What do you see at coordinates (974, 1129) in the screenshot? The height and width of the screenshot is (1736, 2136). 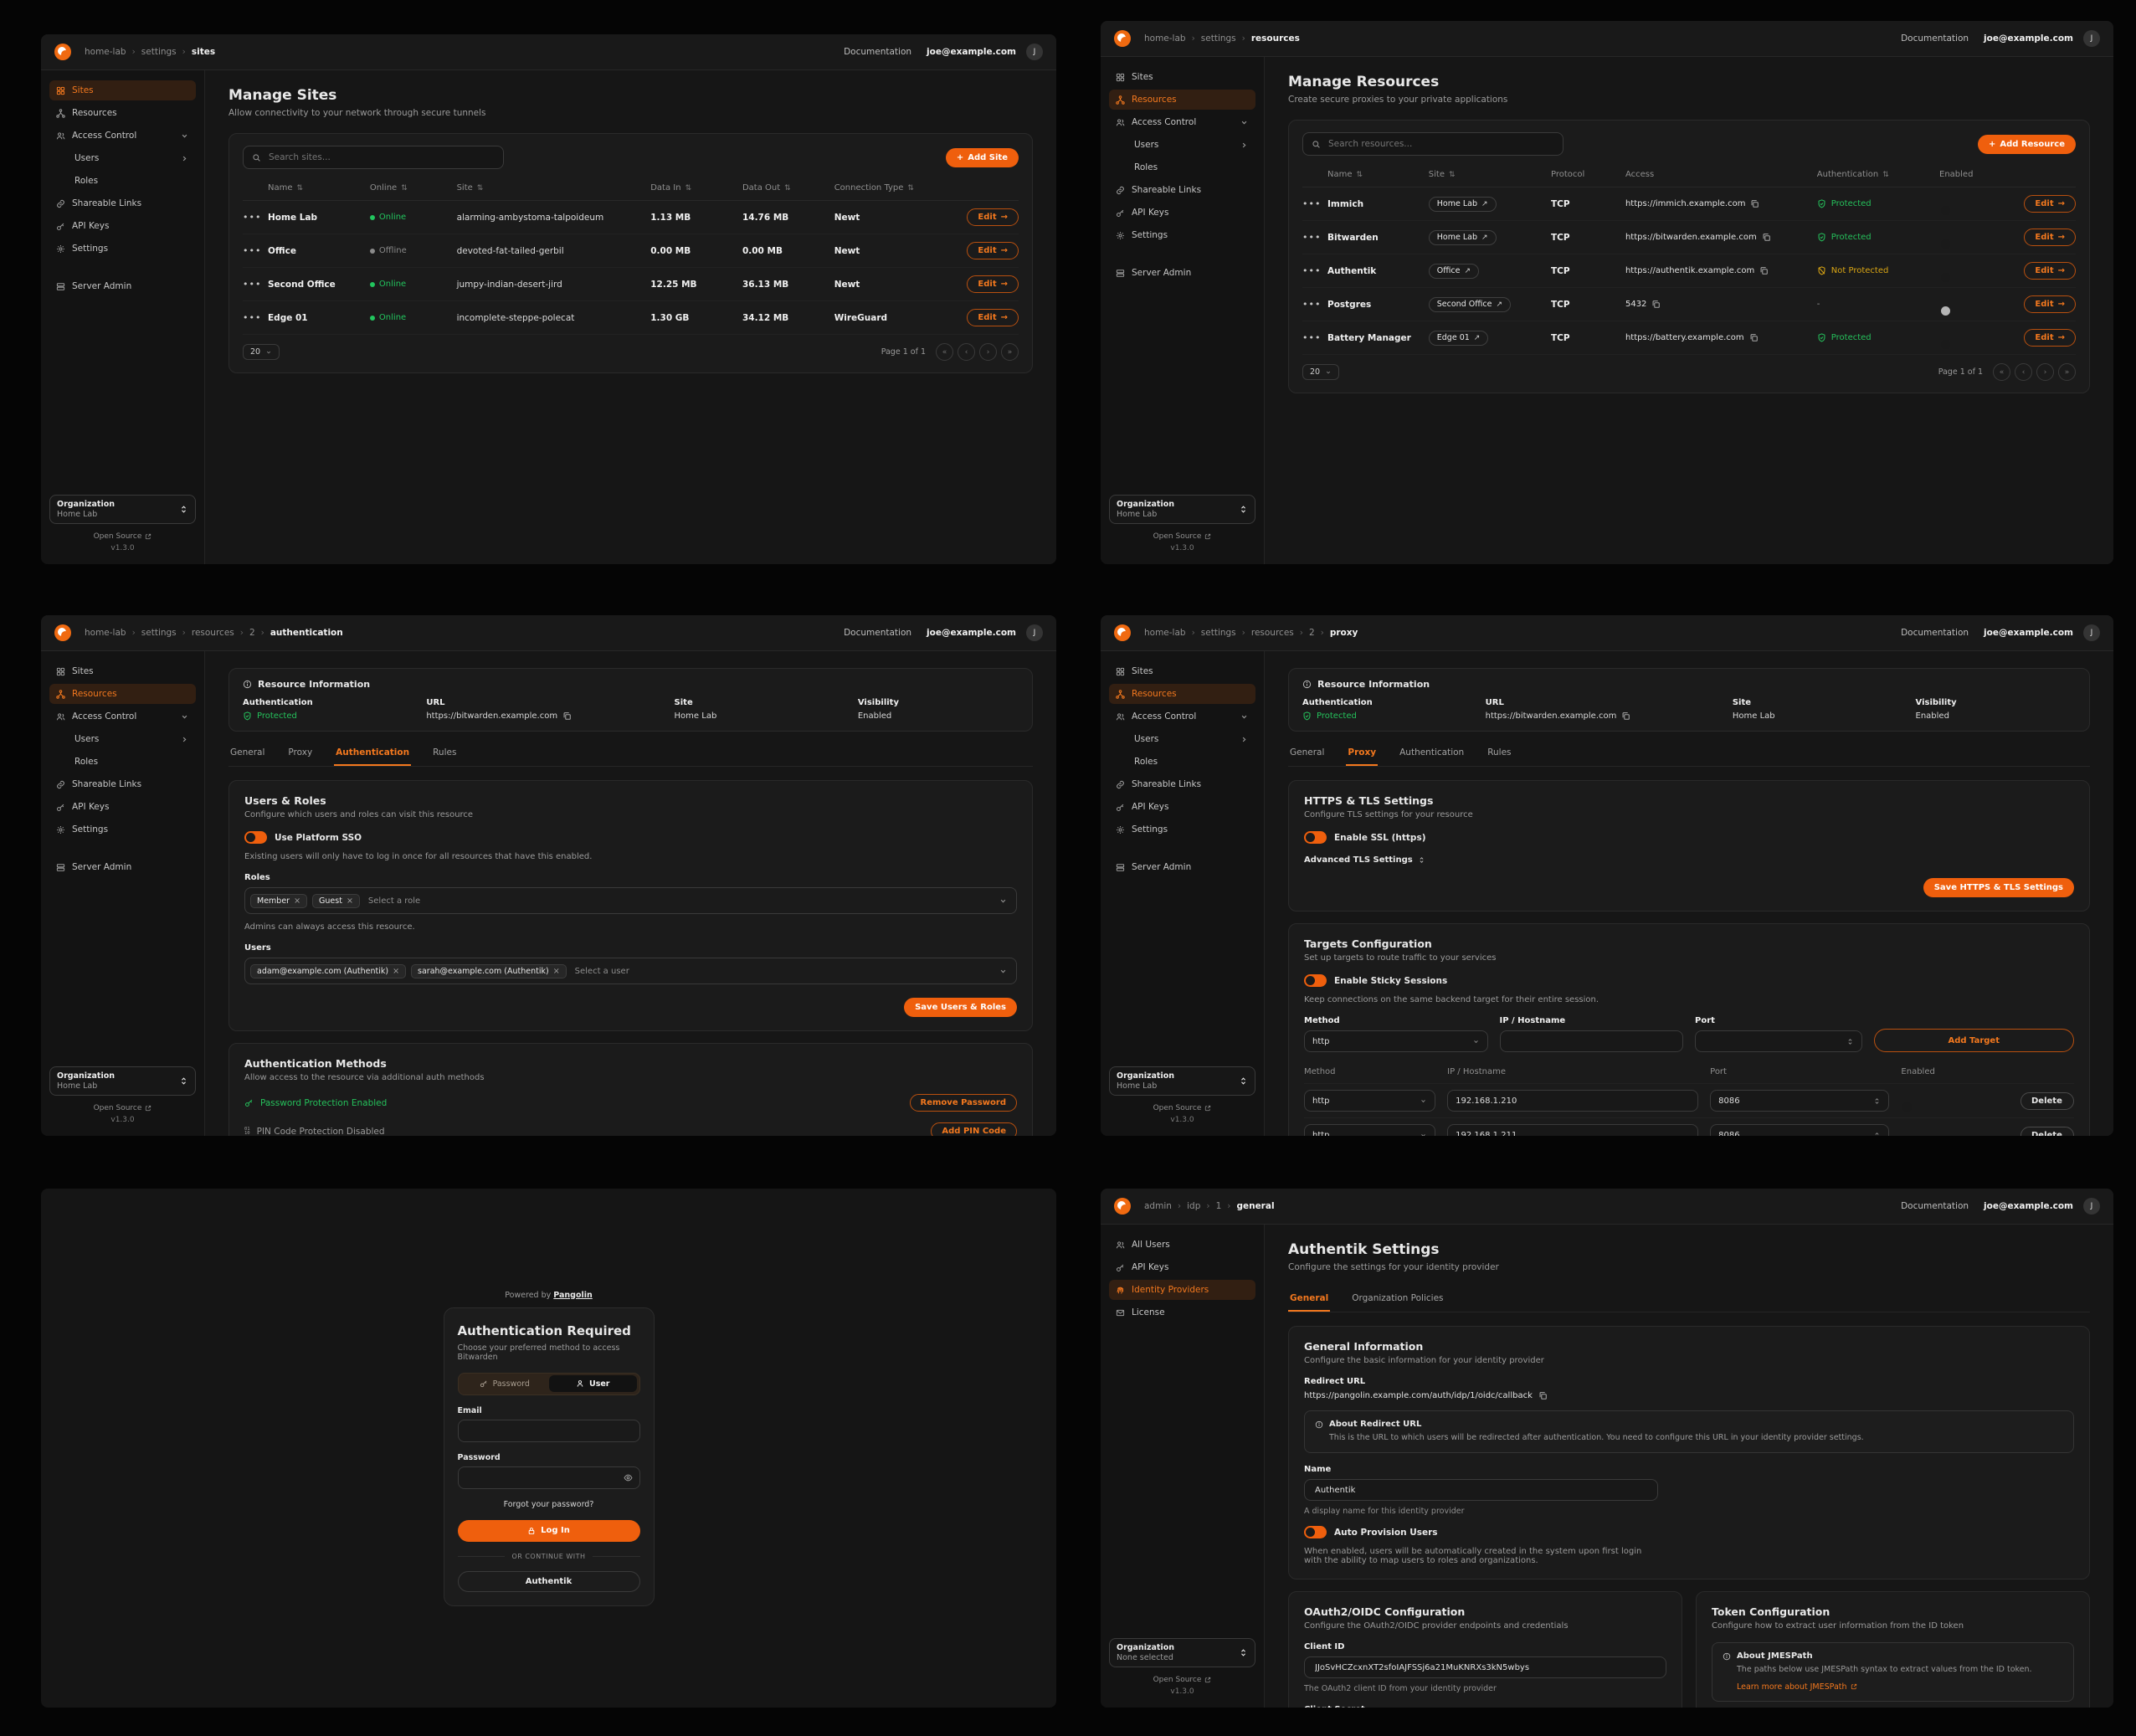 I see `add-pin-button: Add PIN Code` at bounding box center [974, 1129].